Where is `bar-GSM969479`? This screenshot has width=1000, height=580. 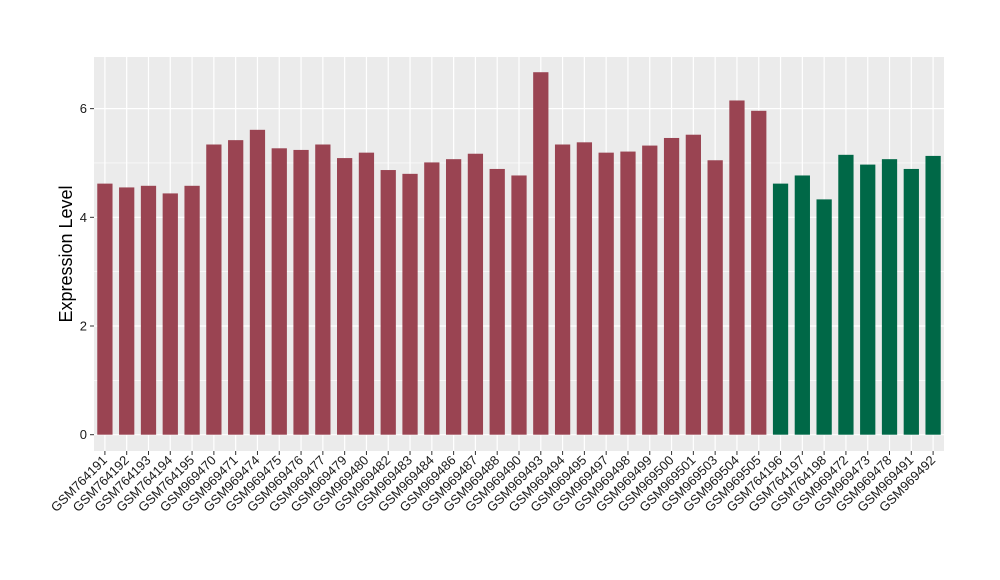 bar-GSM969479 is located at coordinates (345, 296).